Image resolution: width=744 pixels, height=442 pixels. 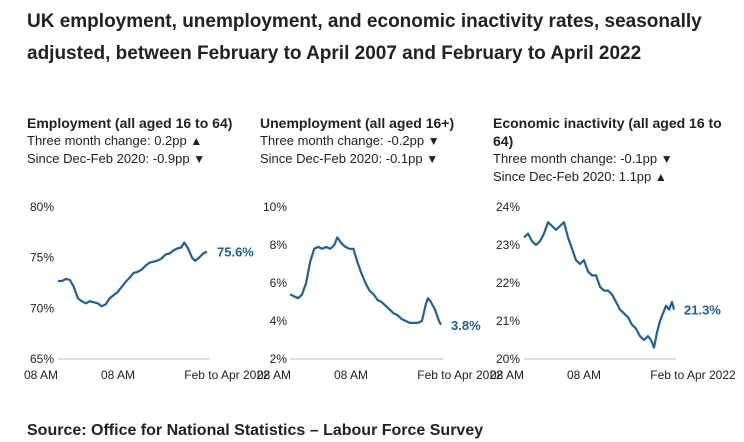 What do you see at coordinates (341, 158) in the screenshot?
I see `since-covid-change-text: Since Dec-Feb 2020: -0.1pp` at bounding box center [341, 158].